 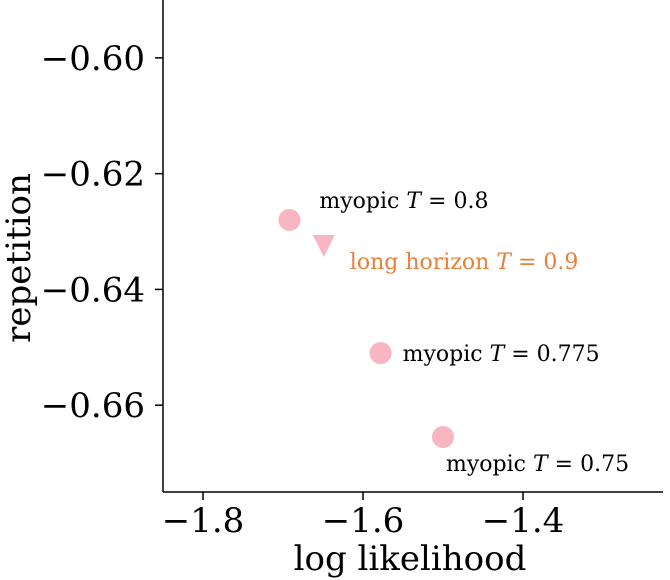 What do you see at coordinates (410, 559) in the screenshot?
I see `x-axis-label: log likelihood` at bounding box center [410, 559].